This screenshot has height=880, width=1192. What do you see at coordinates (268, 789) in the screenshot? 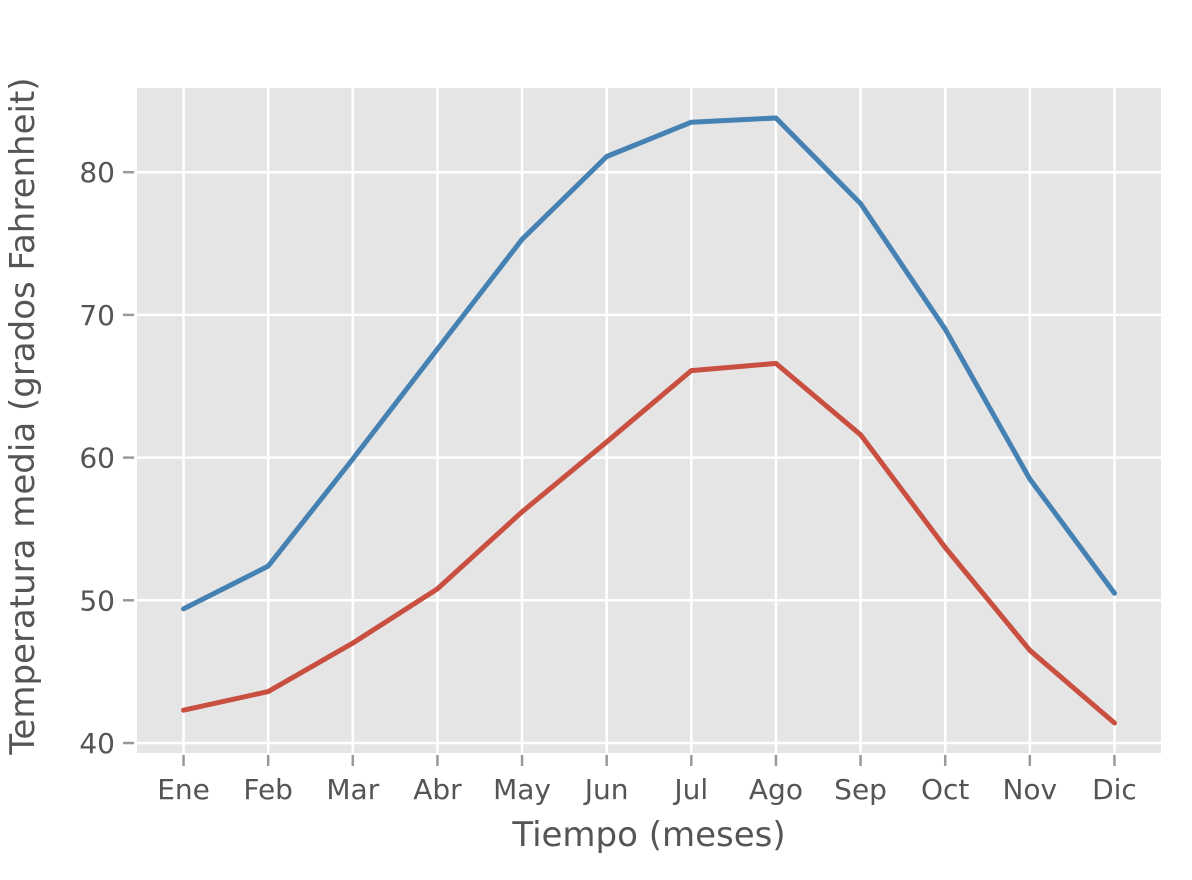
I see `x-tick-label: Feb` at bounding box center [268, 789].